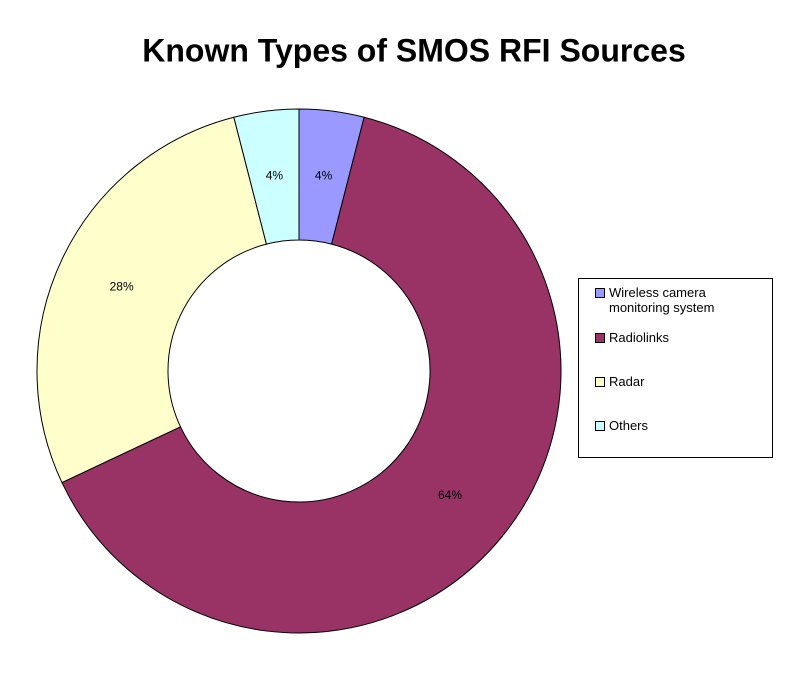 The height and width of the screenshot is (678, 809). What do you see at coordinates (413, 50) in the screenshot?
I see `chart-title: Known Types of SMOS RFI Sources` at bounding box center [413, 50].